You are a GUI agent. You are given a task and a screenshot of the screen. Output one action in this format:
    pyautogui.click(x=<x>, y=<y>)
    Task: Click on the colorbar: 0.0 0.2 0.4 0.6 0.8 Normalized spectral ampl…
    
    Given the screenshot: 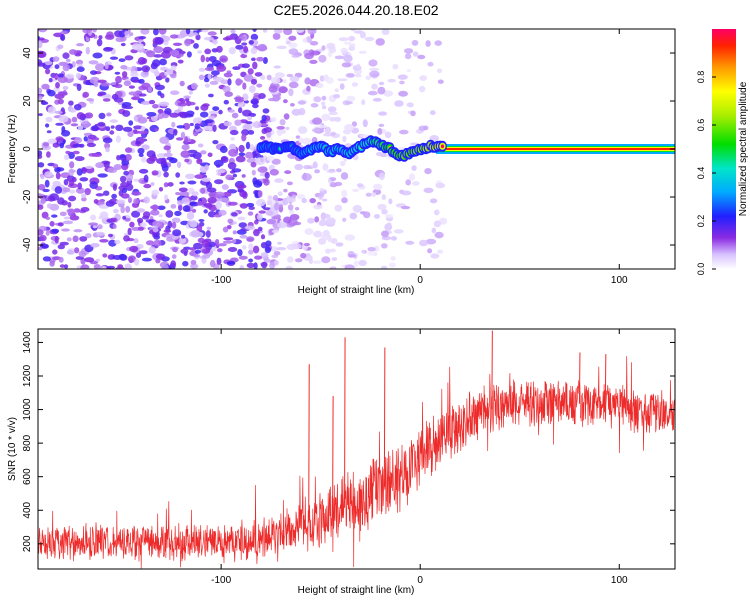 What is the action you would take?
    pyautogui.click(x=722, y=152)
    